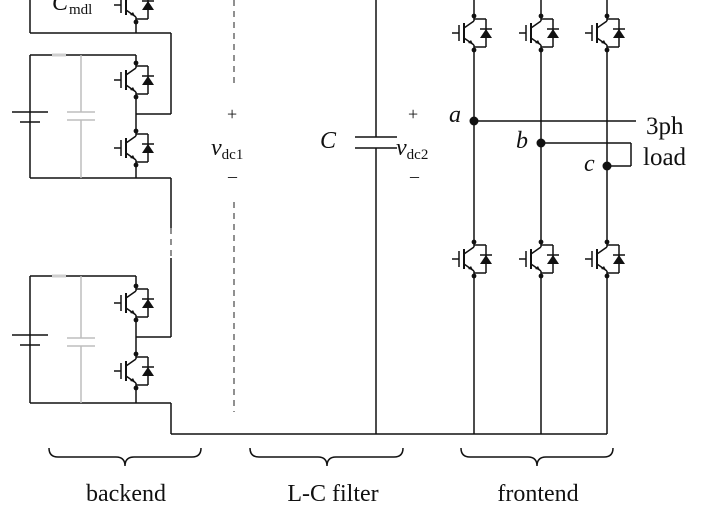 The image size is (704, 505). Describe the element at coordinates (605, 217) in the screenshot. I see `phase-leg-c` at that location.